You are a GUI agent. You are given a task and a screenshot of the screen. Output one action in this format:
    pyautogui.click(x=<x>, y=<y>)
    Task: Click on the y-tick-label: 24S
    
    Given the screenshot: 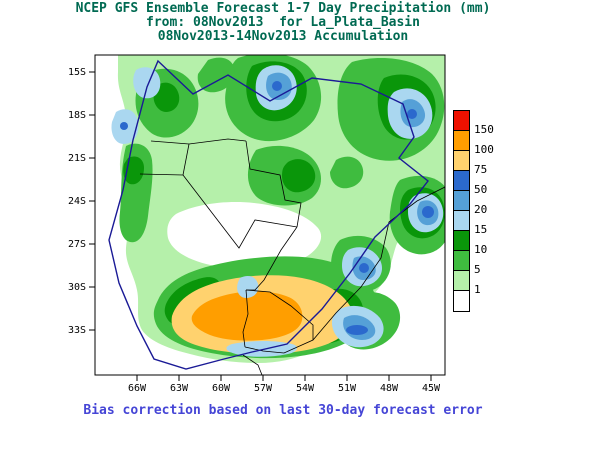 What is the action you would take?
    pyautogui.click(x=77, y=201)
    